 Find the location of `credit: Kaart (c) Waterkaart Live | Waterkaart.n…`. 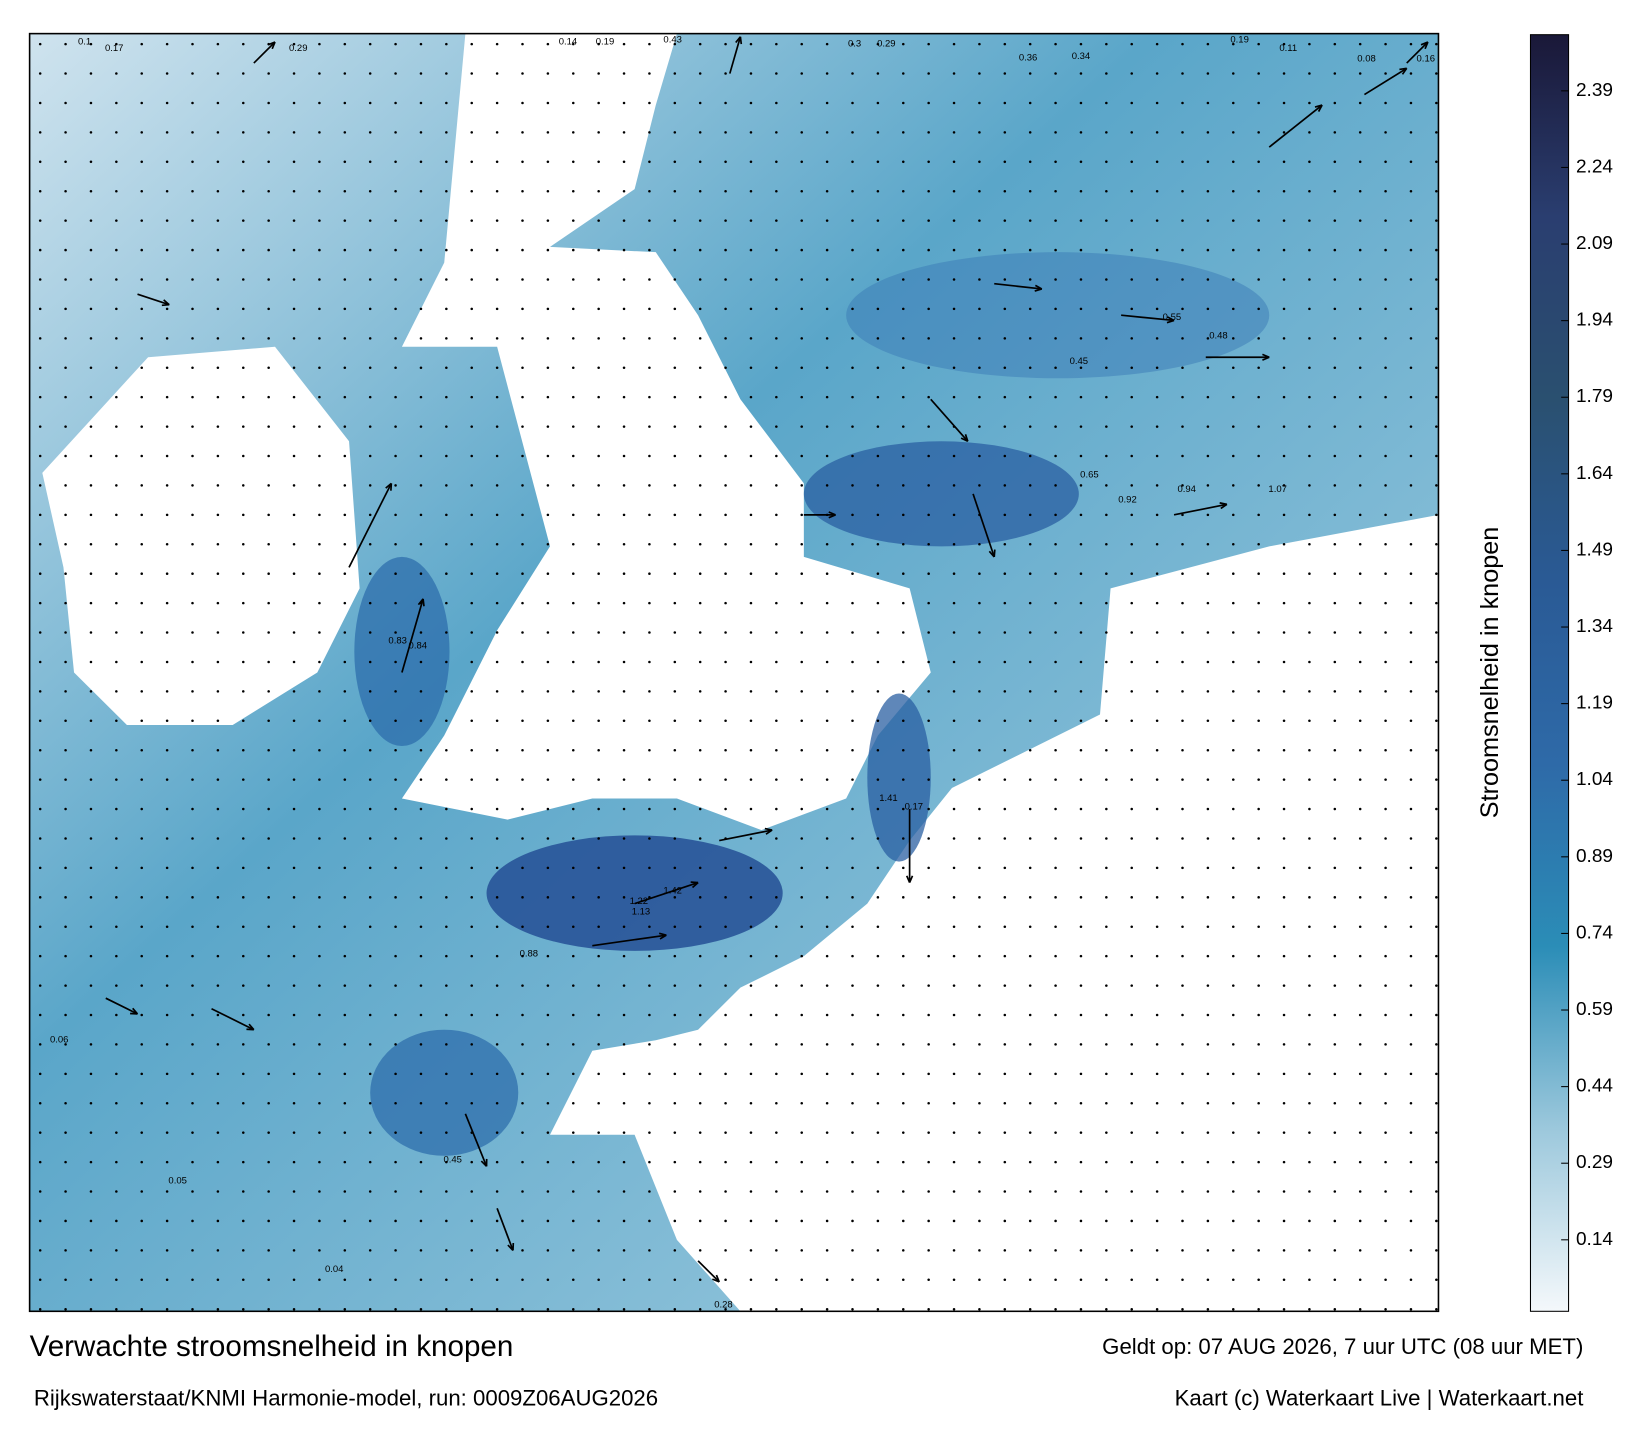

credit: Kaart (c) Waterkaart Live | Waterkaart.n… is located at coordinates (1379, 1397).